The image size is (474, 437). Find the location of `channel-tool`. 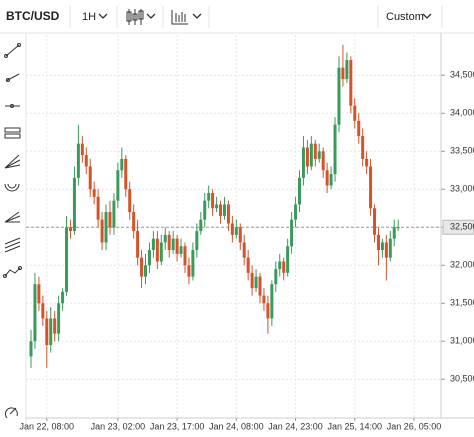

channel-tool is located at coordinates (12, 133).